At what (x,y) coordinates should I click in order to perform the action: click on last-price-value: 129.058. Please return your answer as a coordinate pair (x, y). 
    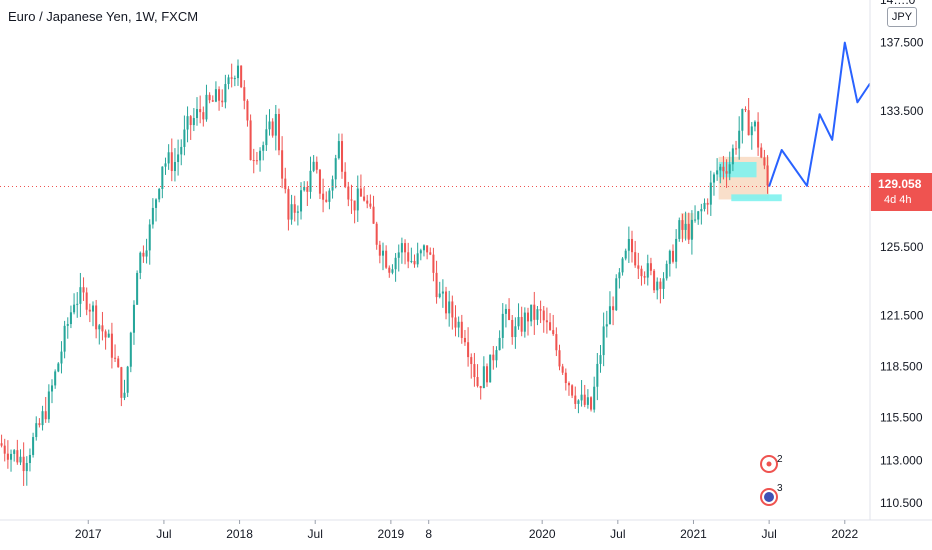
    Looking at the image, I should click on (900, 184).